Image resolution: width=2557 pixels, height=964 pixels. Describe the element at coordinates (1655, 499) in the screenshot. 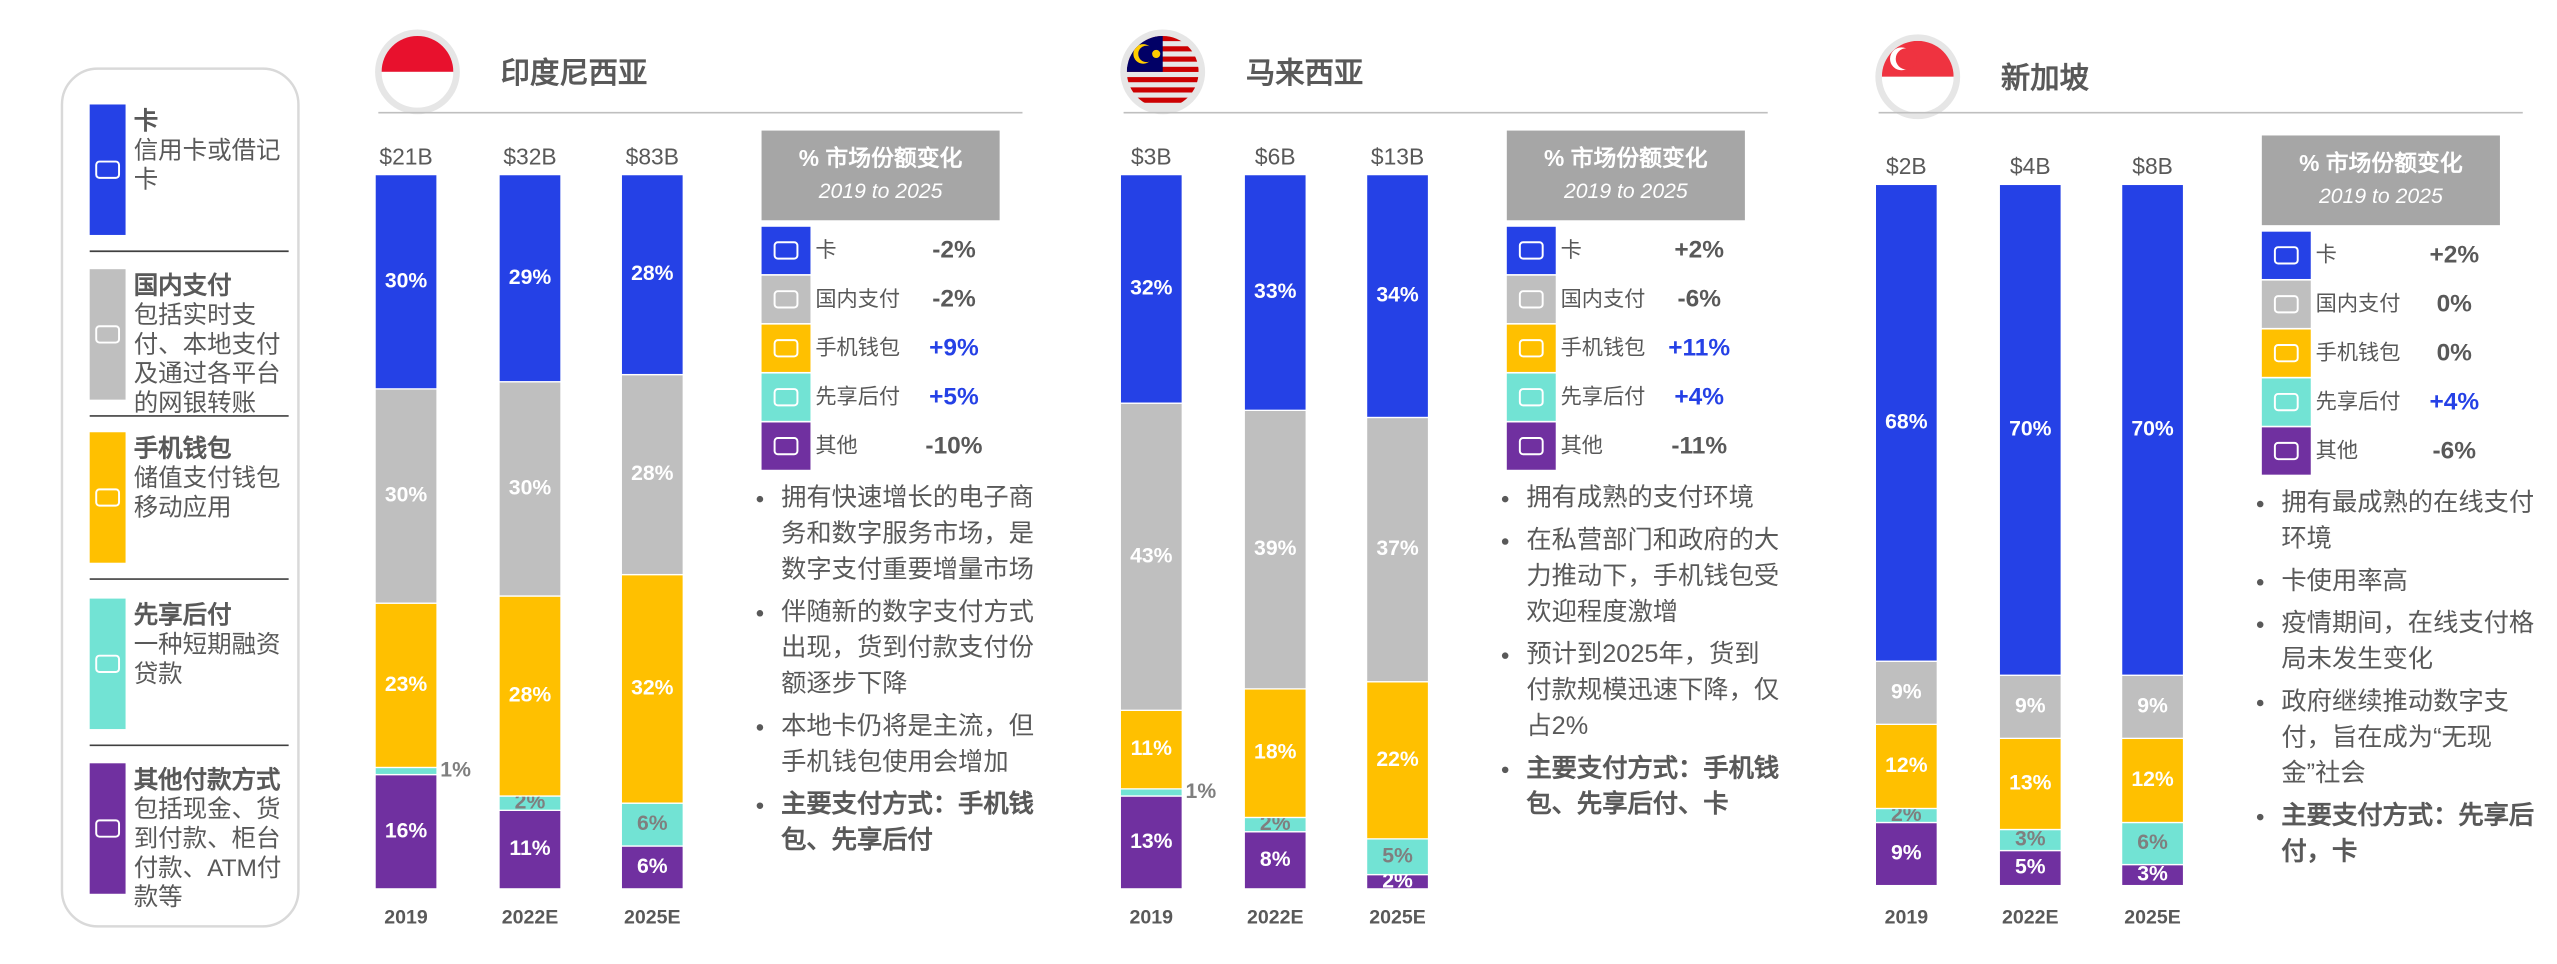

I see `bullet: 拥有成熟的支付环境` at that location.